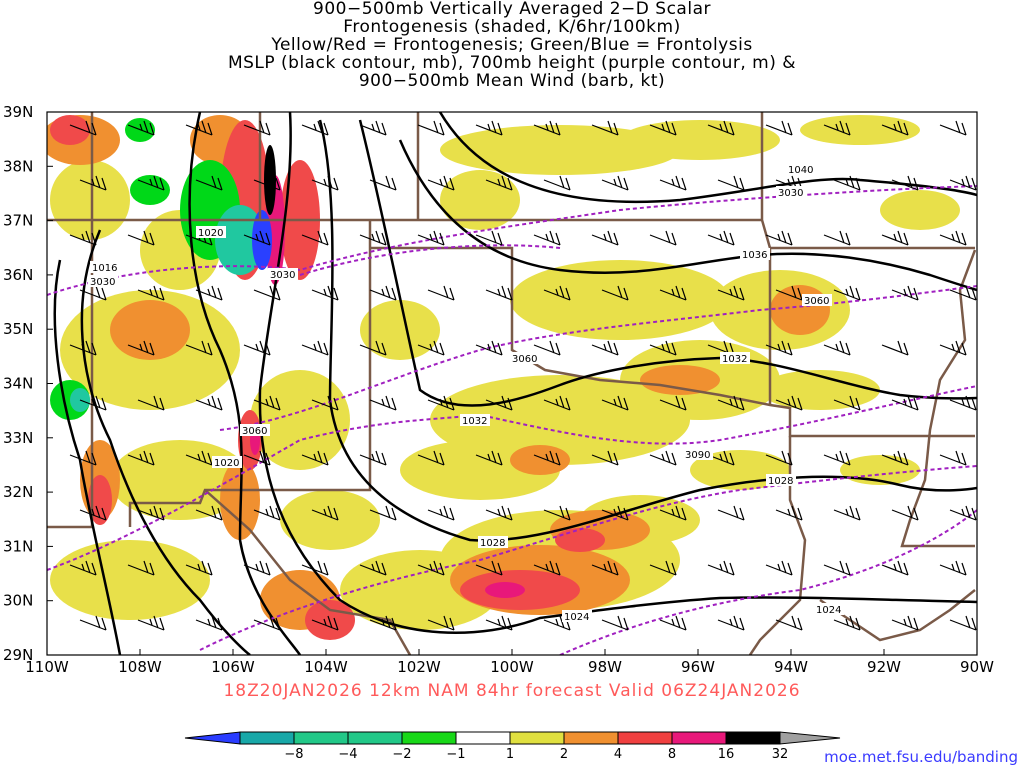 This screenshot has width=1024, height=768. Describe the element at coordinates (780, 481) in the screenshot. I see `mslp-label-1028-east: 1028` at that location.